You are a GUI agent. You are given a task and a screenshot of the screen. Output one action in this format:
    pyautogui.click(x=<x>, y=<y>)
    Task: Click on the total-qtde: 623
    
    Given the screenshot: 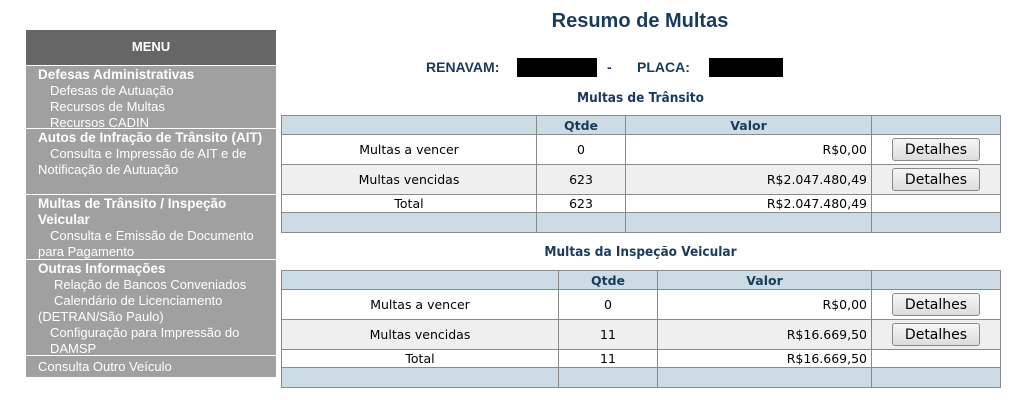 What is the action you would take?
    pyautogui.click(x=581, y=203)
    